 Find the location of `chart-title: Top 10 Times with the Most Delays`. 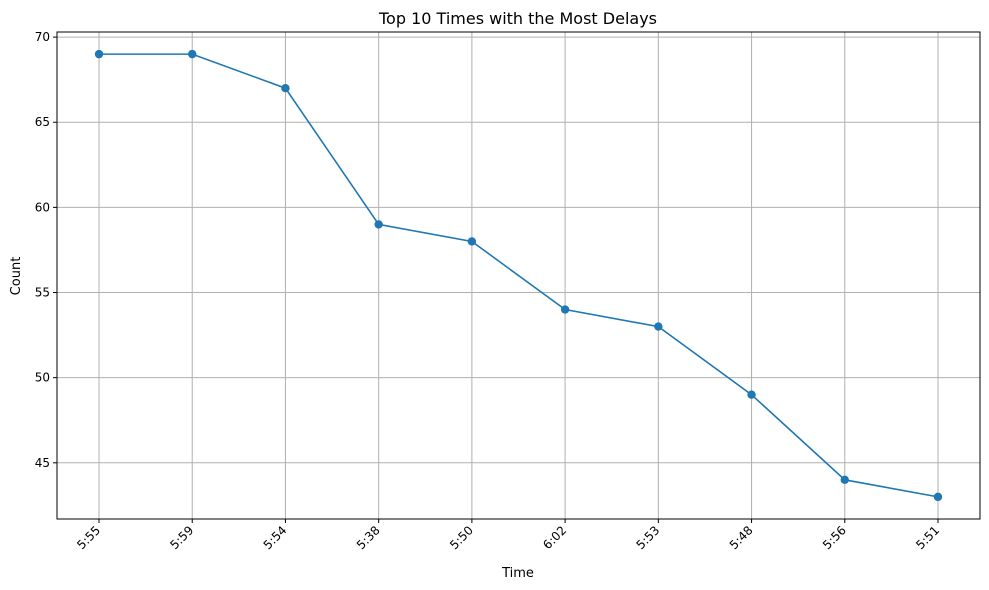

chart-title: Top 10 Times with the Most Delays is located at coordinates (517, 18).